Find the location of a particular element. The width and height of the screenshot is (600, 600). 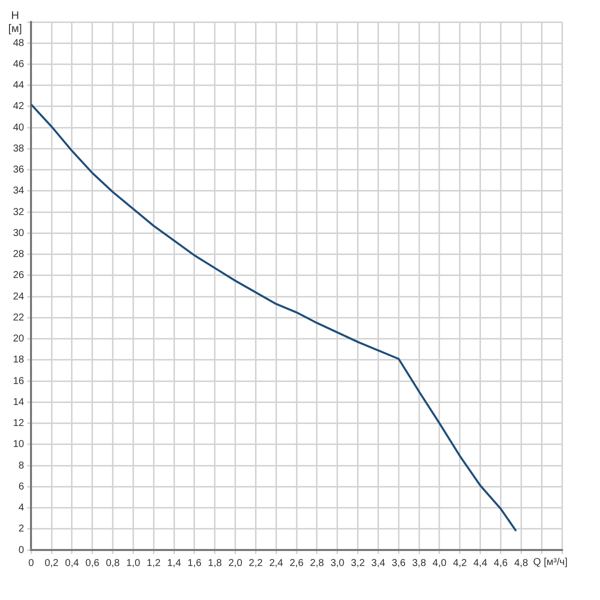

y-tick-label: 6 is located at coordinates (21, 486).